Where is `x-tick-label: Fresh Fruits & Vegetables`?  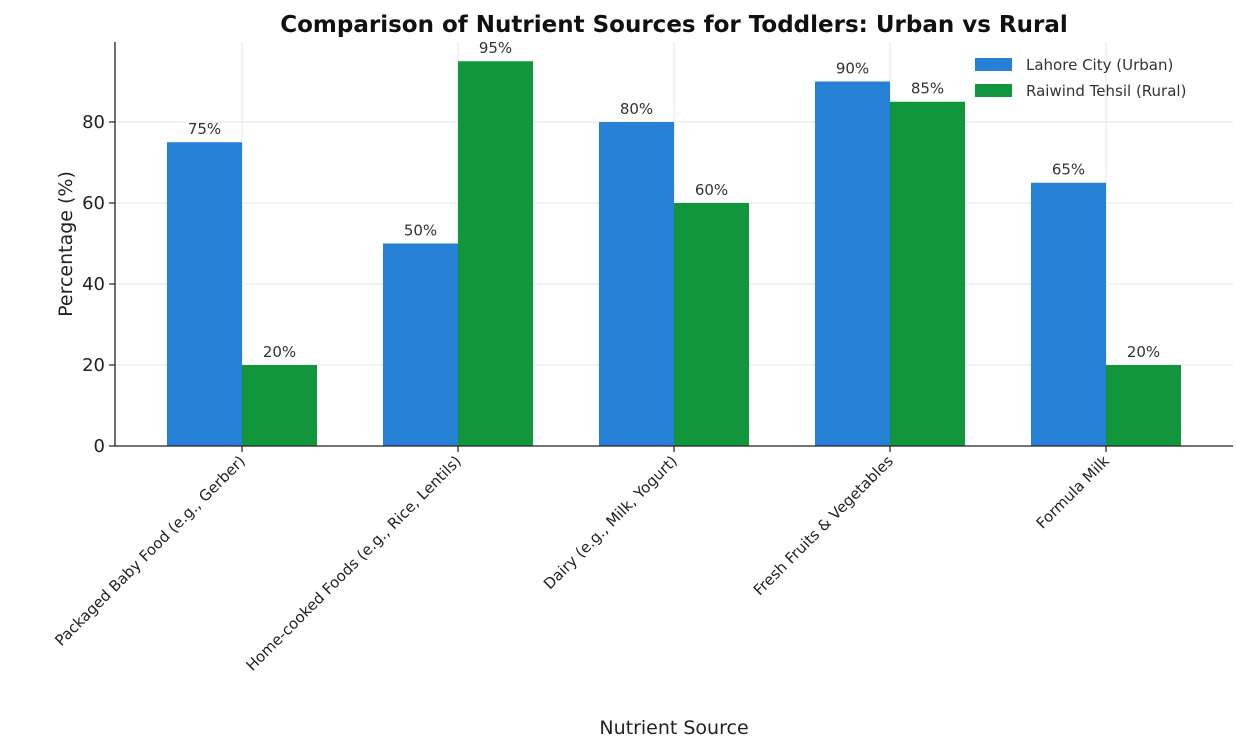 x-tick-label: Fresh Fruits & Vegetables is located at coordinates (823, 525).